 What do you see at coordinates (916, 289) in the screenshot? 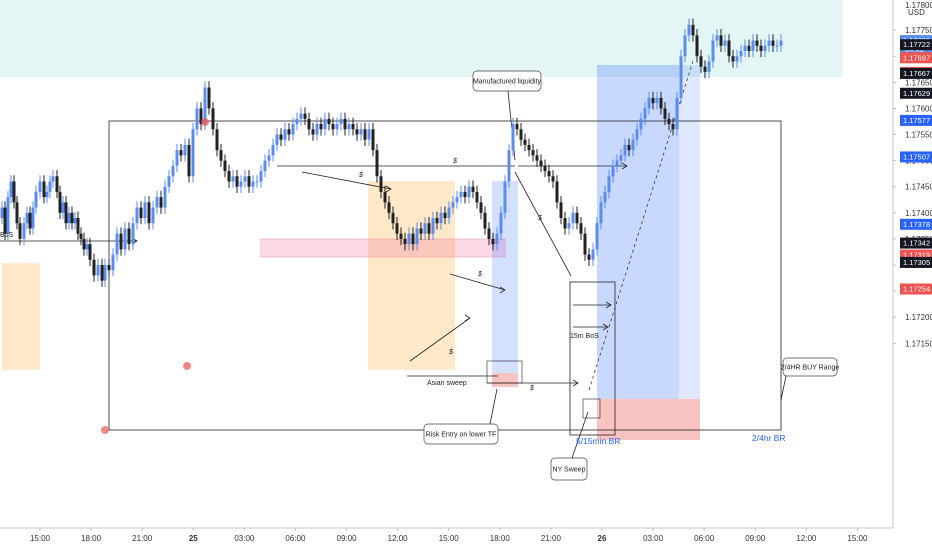
I see `price-tag-label: 1.17254` at bounding box center [916, 289].